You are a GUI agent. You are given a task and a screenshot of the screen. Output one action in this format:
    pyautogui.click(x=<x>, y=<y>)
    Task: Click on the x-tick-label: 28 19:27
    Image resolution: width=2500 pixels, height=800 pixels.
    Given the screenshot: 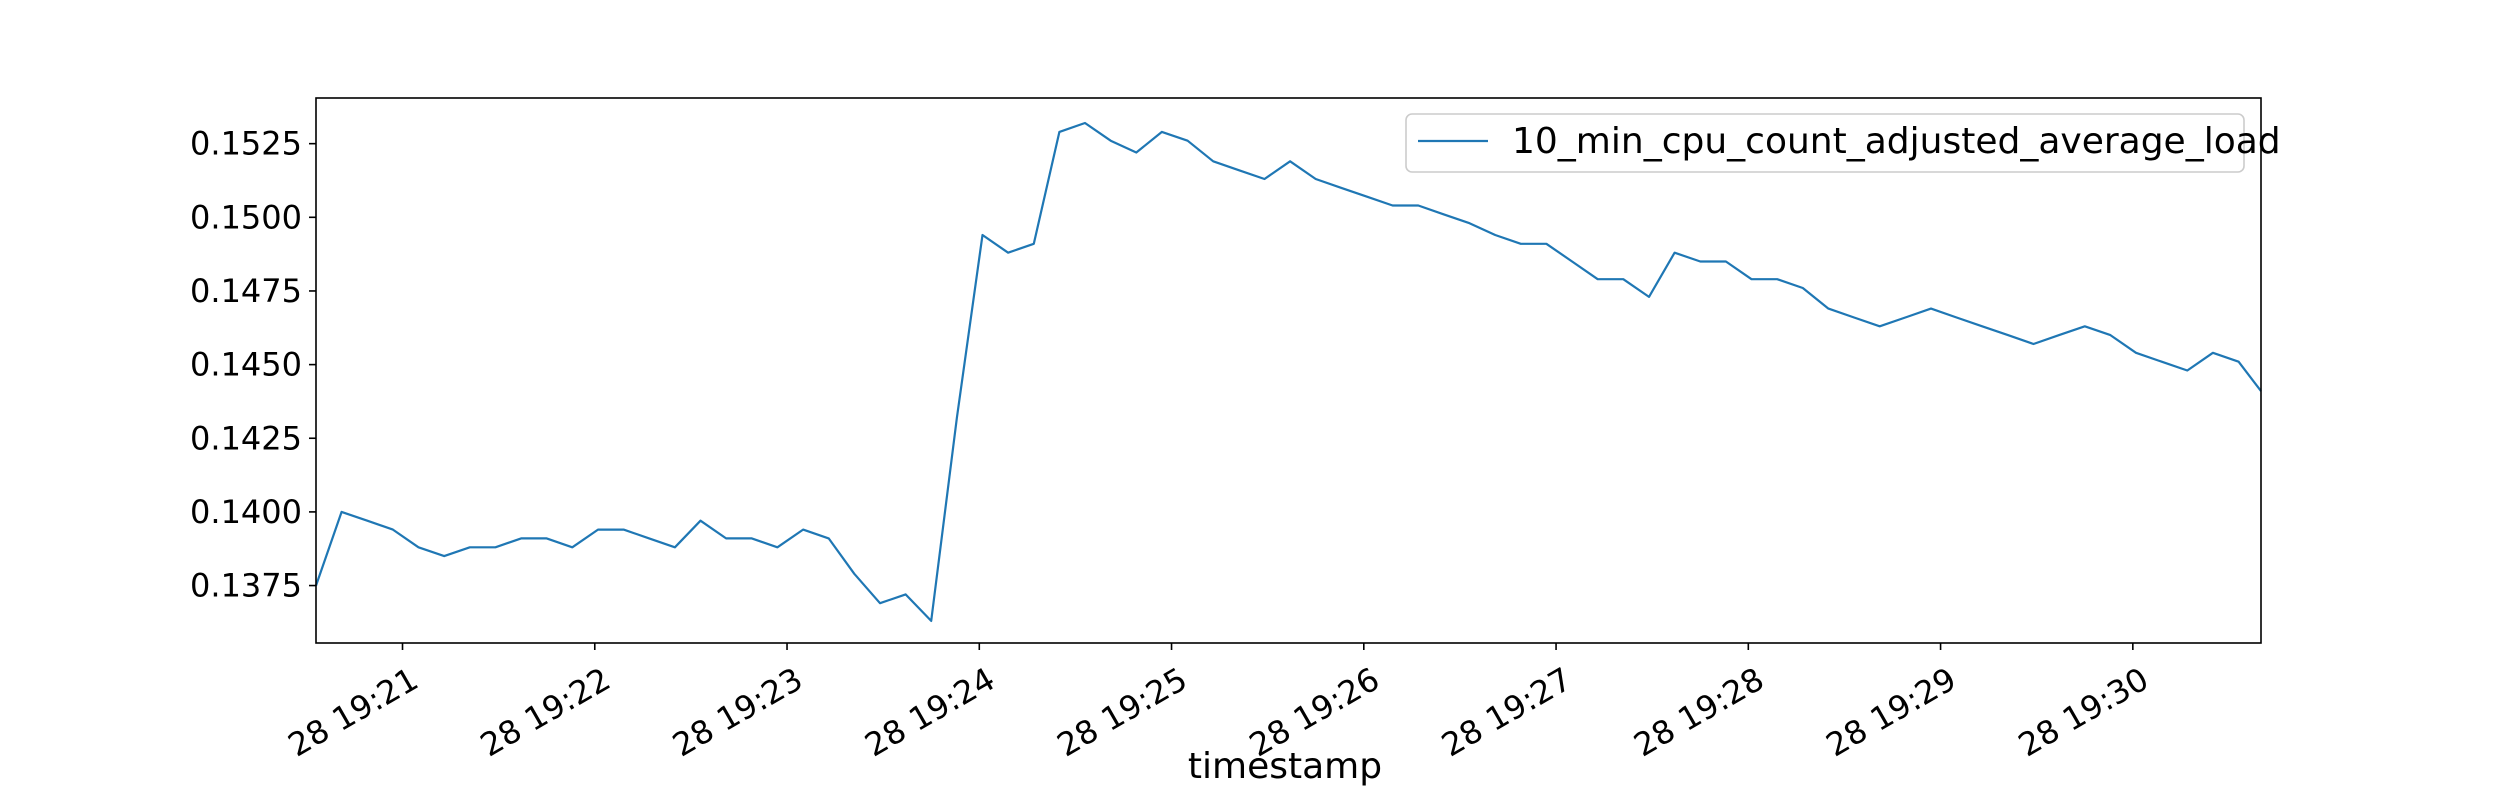 What is the action you would take?
    pyautogui.click(x=1506, y=712)
    